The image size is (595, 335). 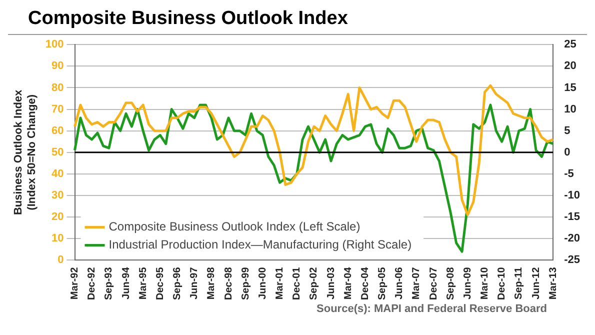 What do you see at coordinates (58, 196) in the screenshot?
I see `y-tick-label: 30` at bounding box center [58, 196].